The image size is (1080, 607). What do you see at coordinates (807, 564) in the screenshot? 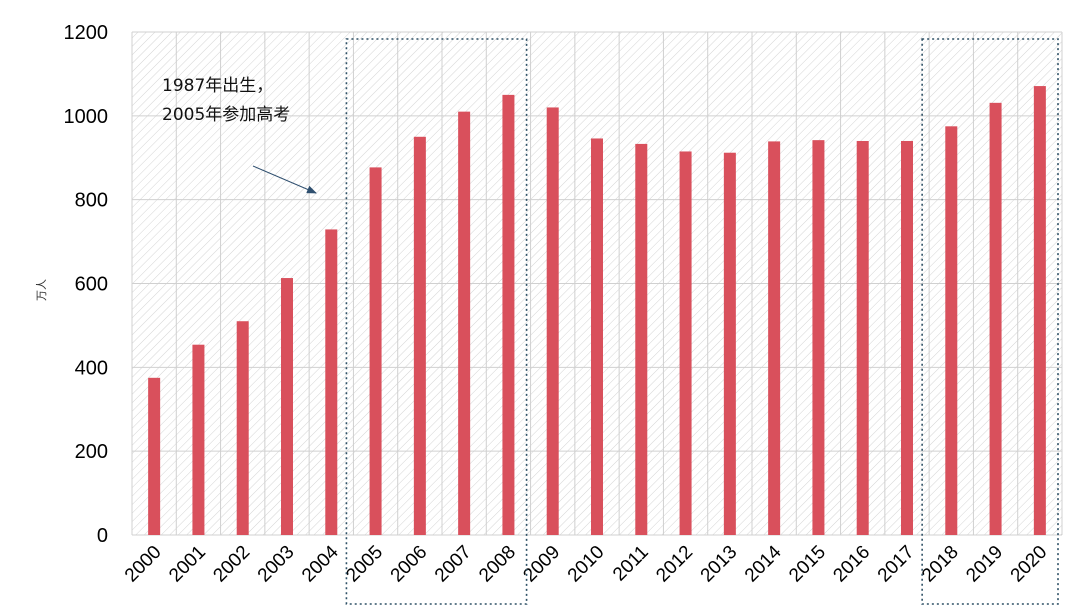
I see `x-tick-label: 2015` at bounding box center [807, 564].